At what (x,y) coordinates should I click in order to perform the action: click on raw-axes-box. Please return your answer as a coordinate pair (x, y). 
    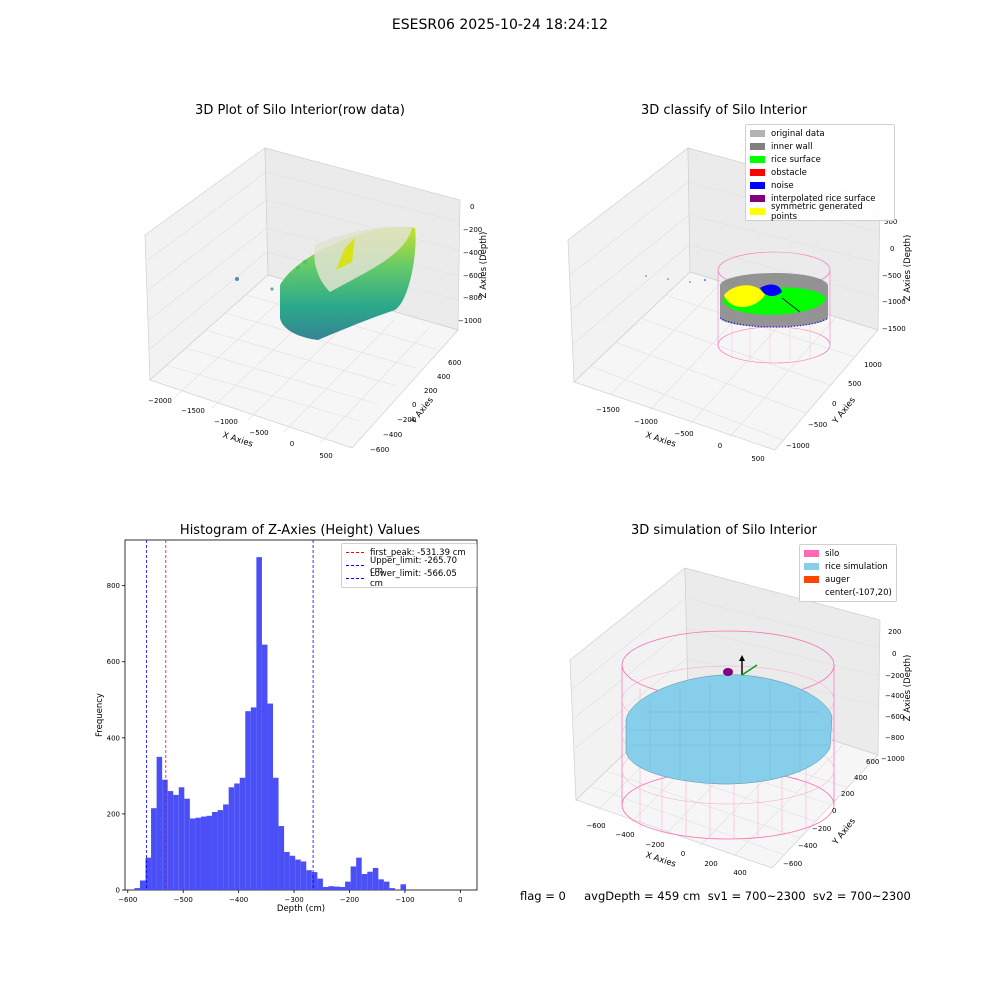
    Looking at the image, I should click on (302, 298).